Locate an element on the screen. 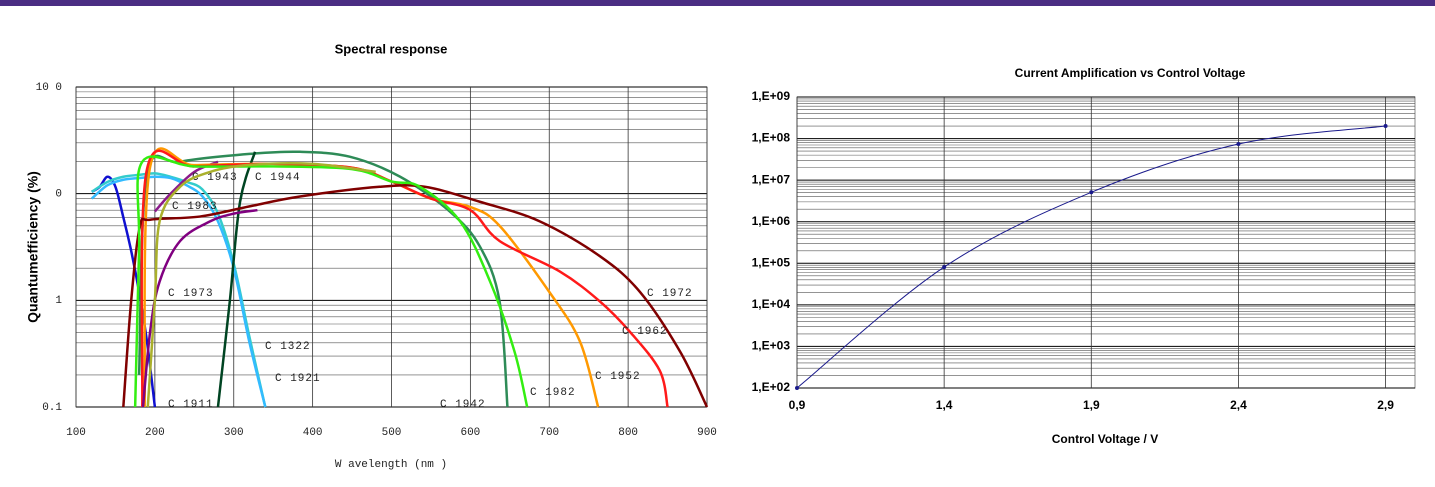 This screenshot has width=1435, height=487. series-label: C 1943 is located at coordinates (215, 178).